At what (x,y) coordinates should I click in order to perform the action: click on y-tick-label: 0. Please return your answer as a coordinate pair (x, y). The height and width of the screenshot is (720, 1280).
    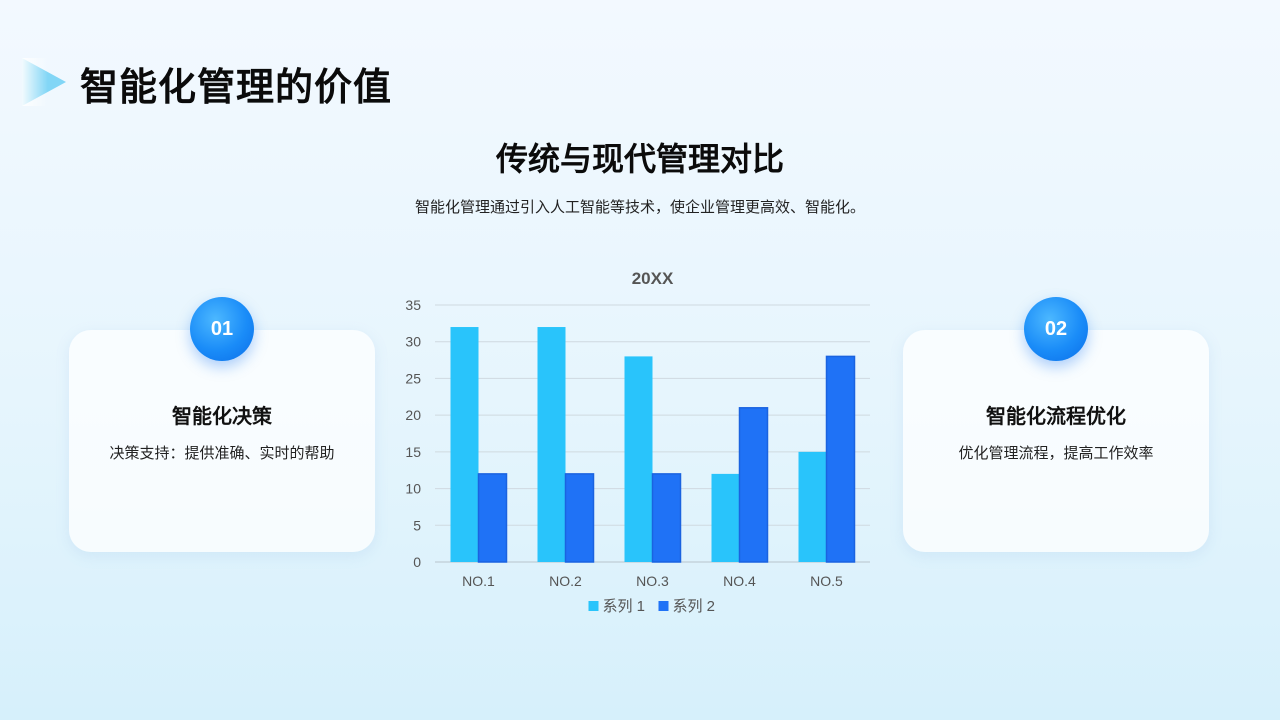
    Looking at the image, I should click on (417, 562).